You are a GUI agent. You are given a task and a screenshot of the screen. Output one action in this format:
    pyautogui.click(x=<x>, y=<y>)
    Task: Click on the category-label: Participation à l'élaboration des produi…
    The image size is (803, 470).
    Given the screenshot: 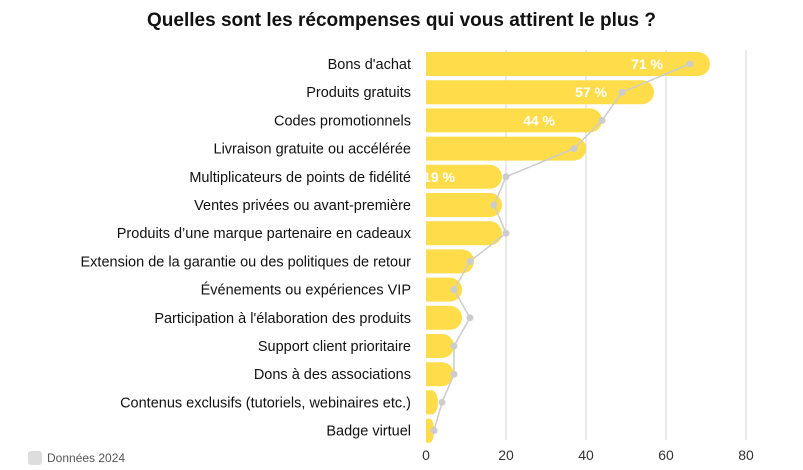 What is the action you would take?
    pyautogui.click(x=282, y=319)
    